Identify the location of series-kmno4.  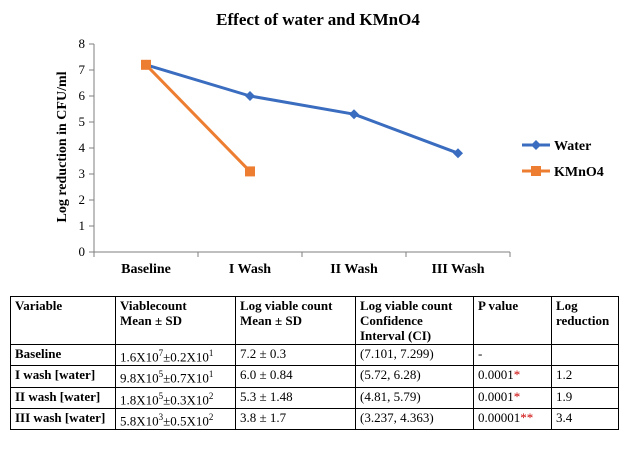
(198, 118).